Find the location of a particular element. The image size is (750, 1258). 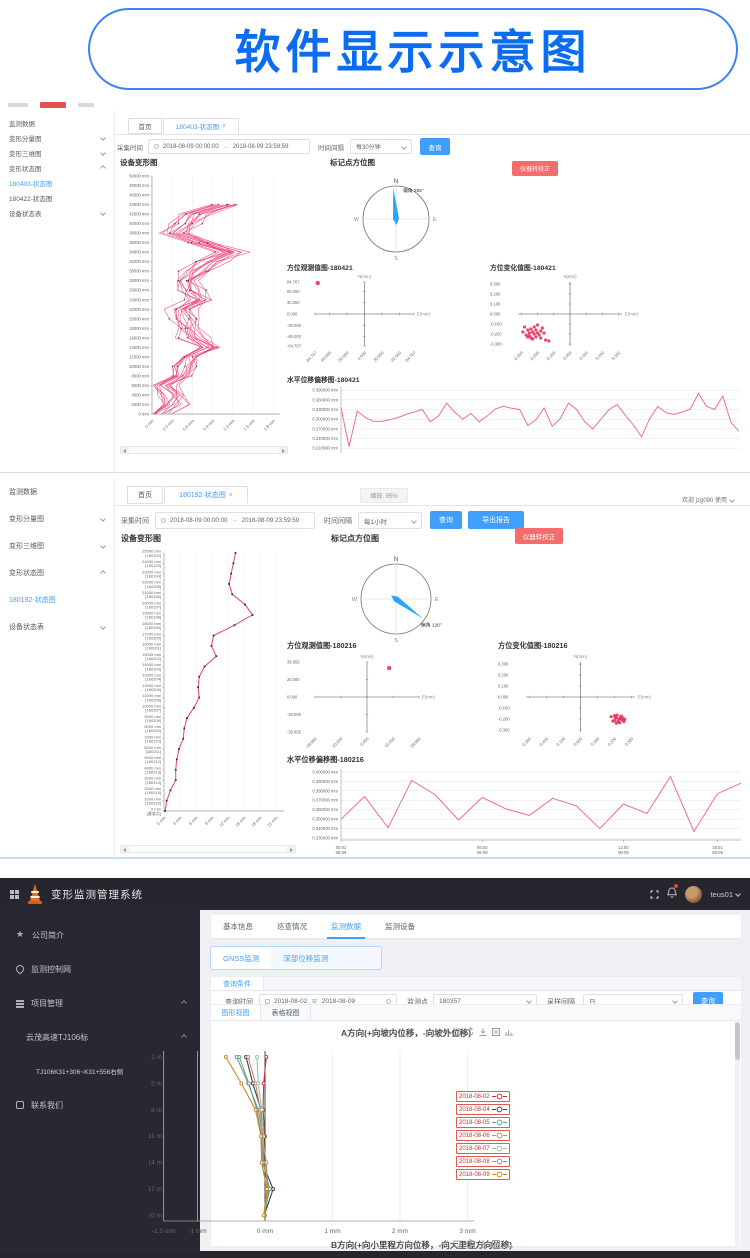

sidebar-item: 监测控制网 is located at coordinates (100, 969).